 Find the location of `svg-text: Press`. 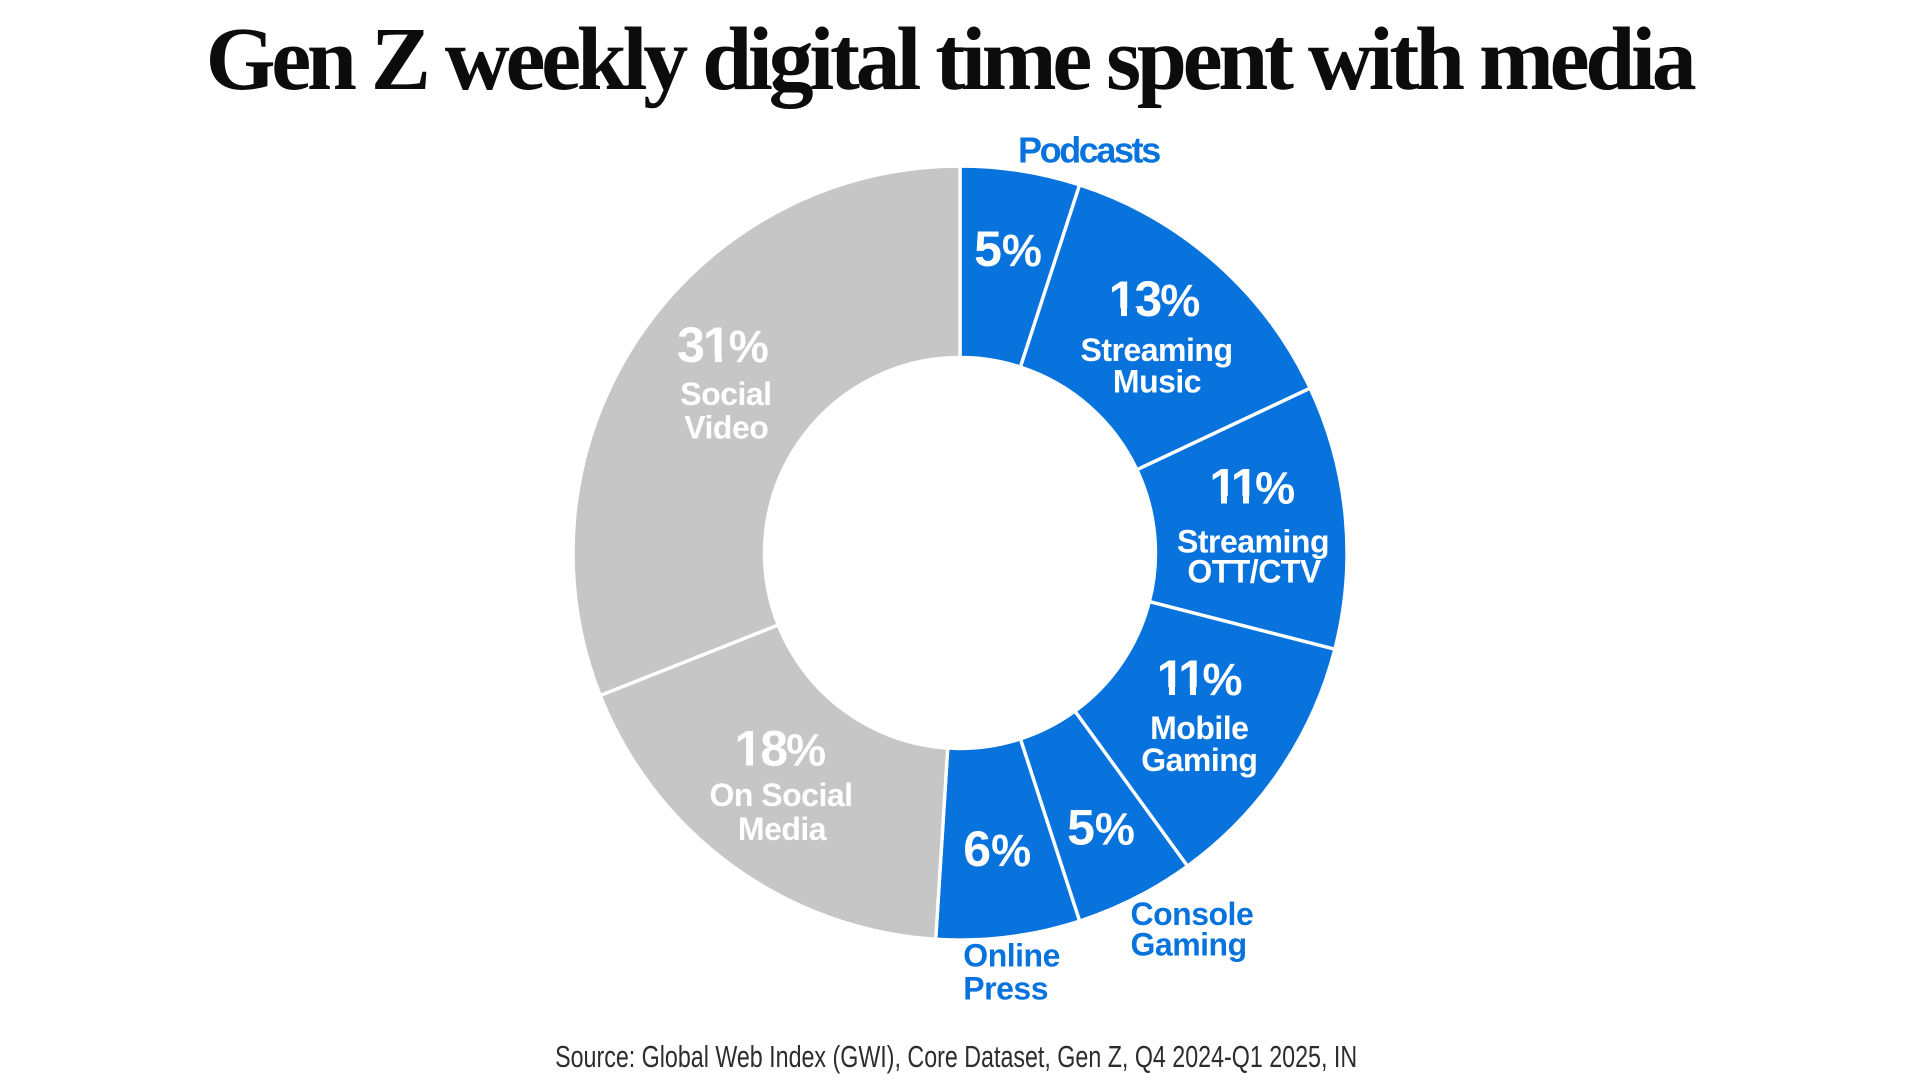

svg-text: Press is located at coordinates (1005, 989).